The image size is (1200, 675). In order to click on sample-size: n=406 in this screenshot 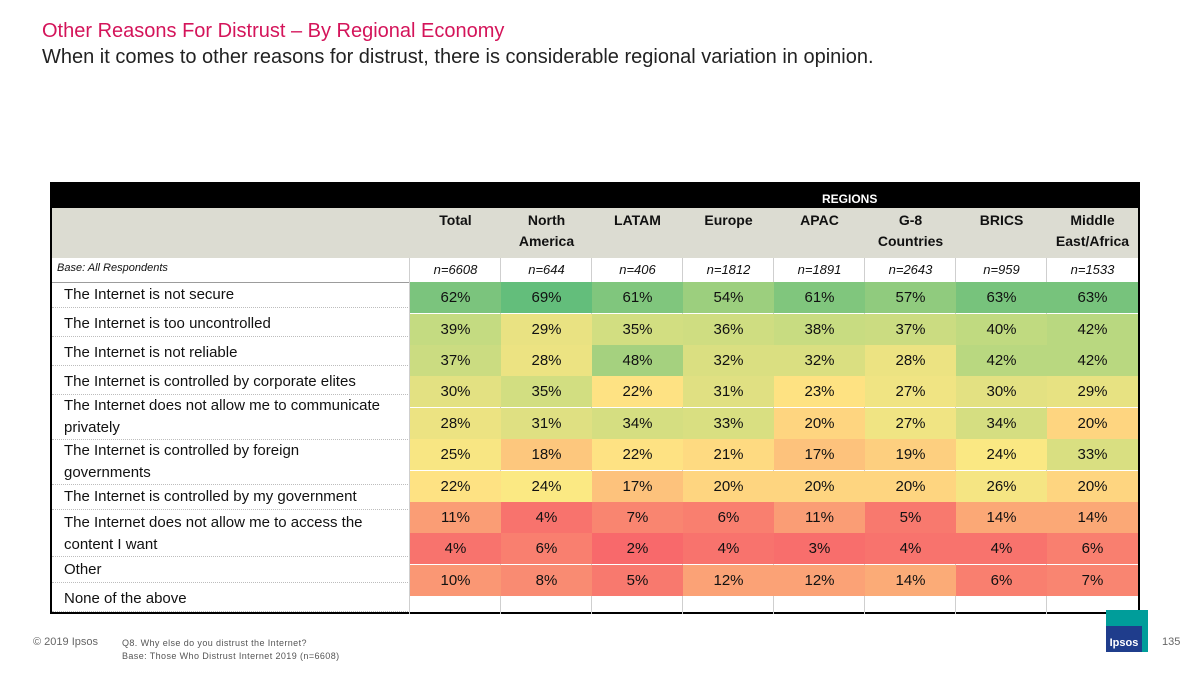, I will do `click(637, 269)`.